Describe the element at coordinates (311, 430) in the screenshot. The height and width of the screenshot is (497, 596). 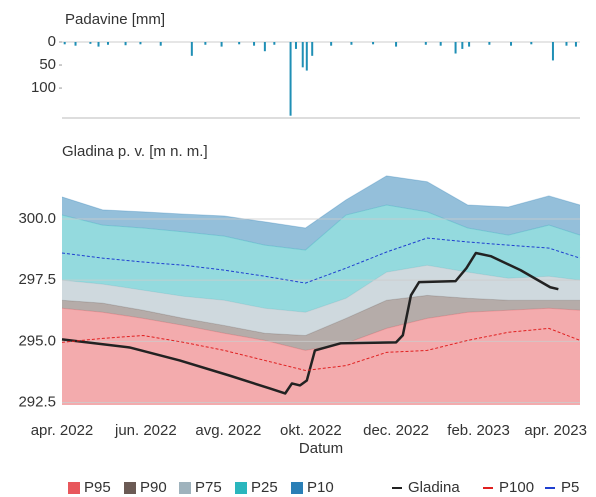
I see `x-tick-label: okt. 2022` at that location.